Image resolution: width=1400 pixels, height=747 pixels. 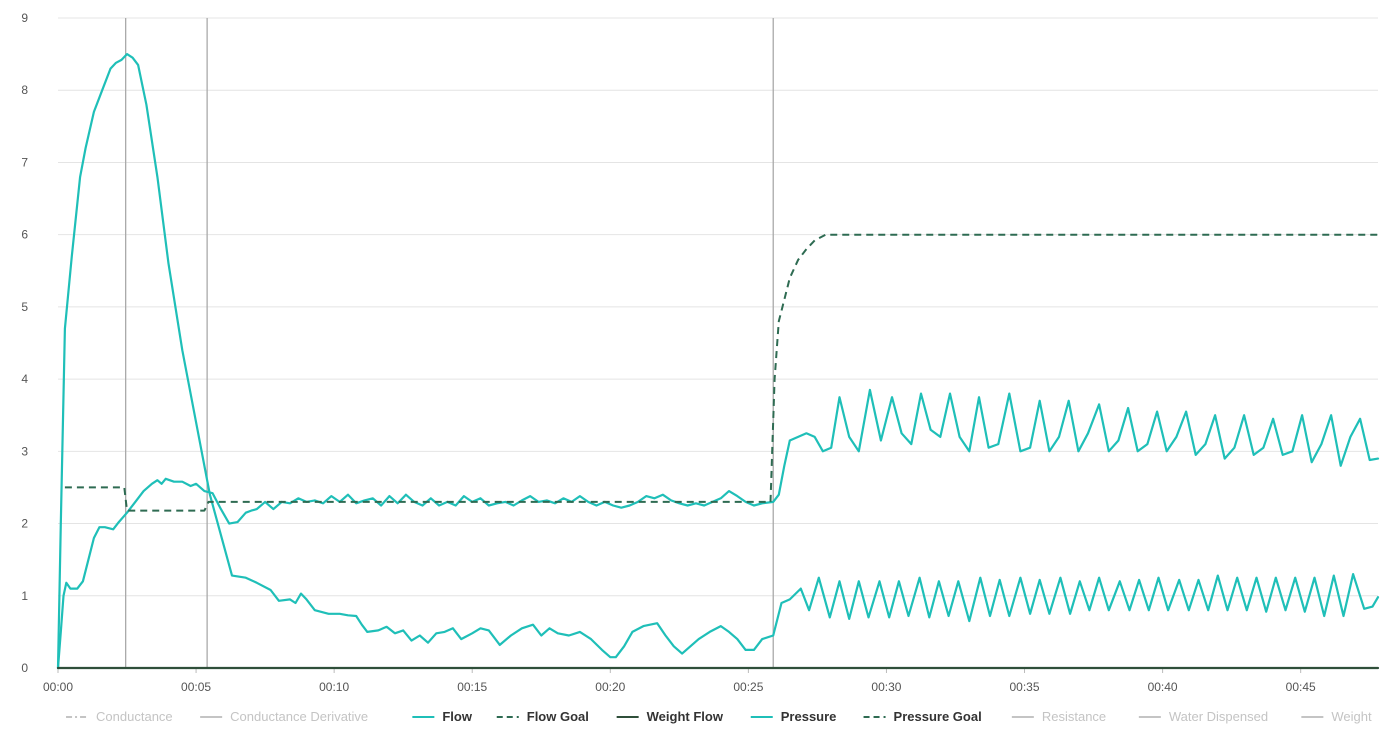 I want to click on legend-item-flow: Flow, so click(x=442, y=716).